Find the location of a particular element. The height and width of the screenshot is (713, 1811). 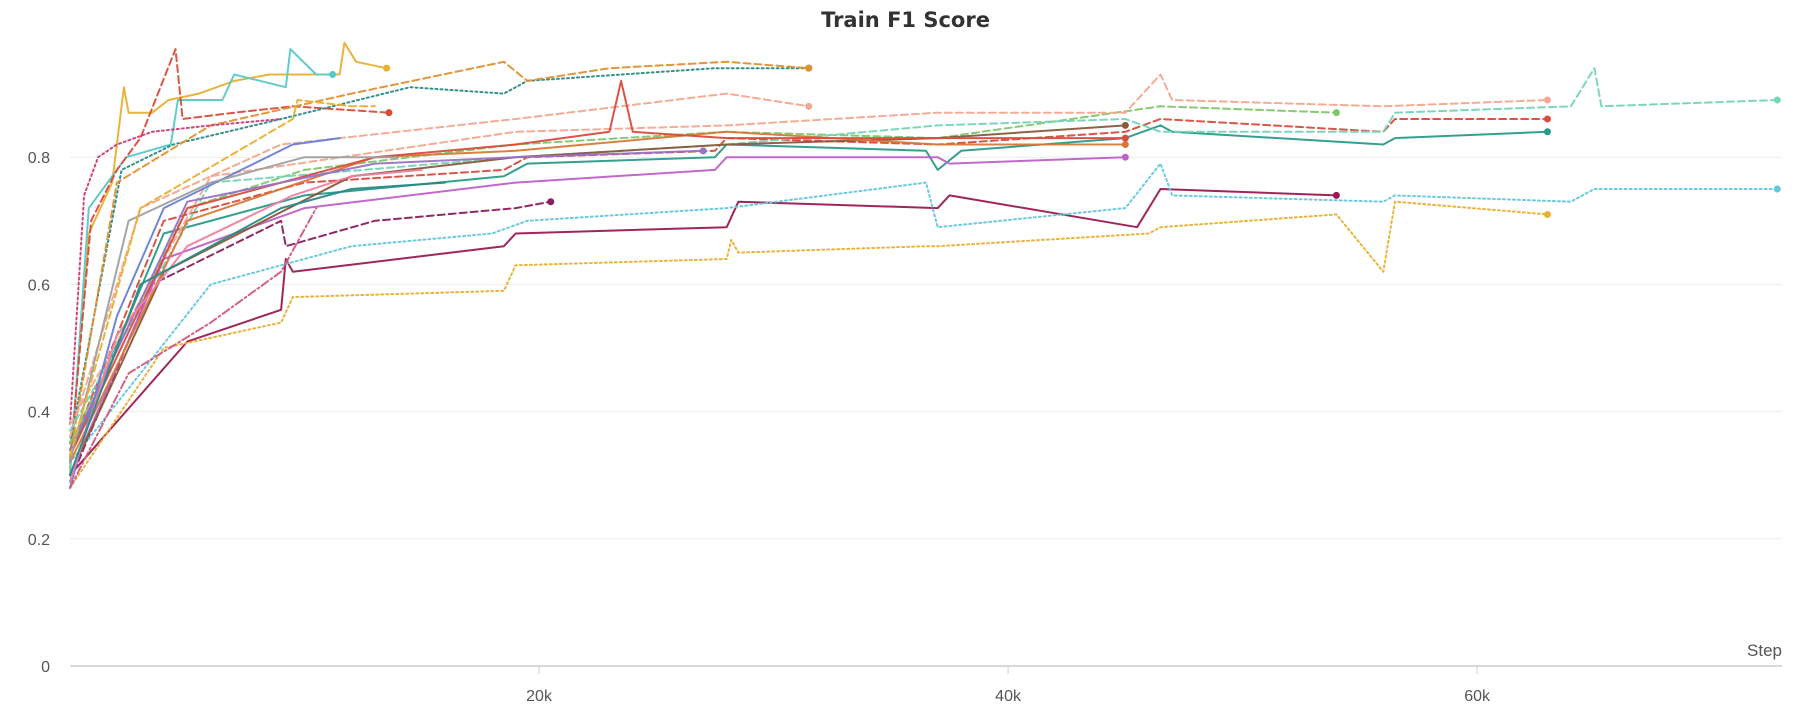

y-tick-label: 0.8 is located at coordinates (39, 158).